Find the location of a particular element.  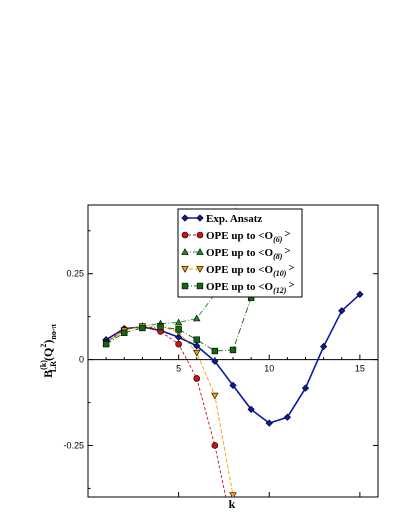

y-axis-title: B(k)LR(Q2)no-π is located at coordinates (48, 351).